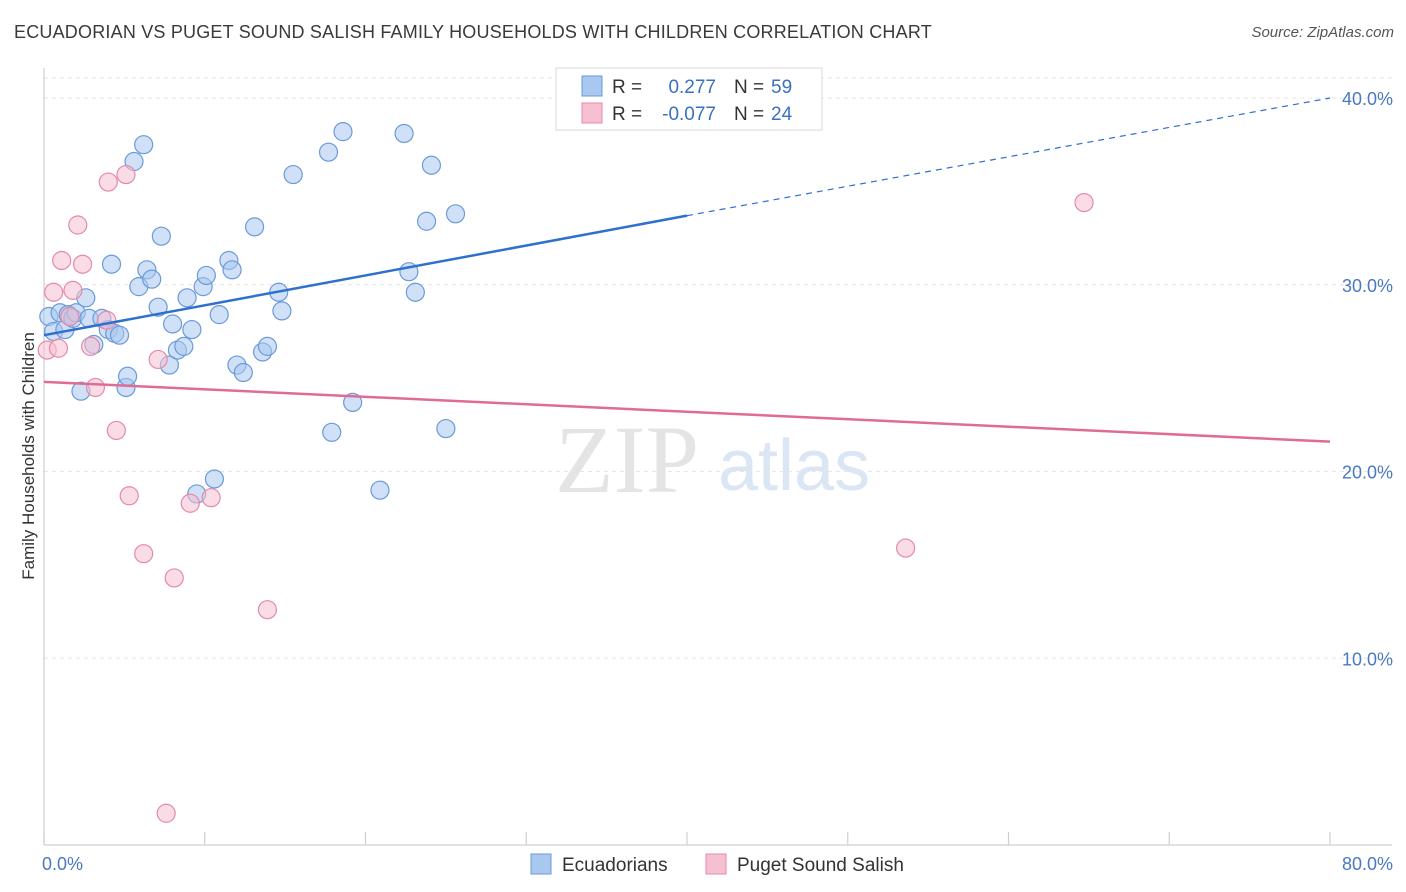 The height and width of the screenshot is (892, 1406). Describe the element at coordinates (1008, 157) in the screenshot. I see `trend-line-ecuadorians-extension` at that location.